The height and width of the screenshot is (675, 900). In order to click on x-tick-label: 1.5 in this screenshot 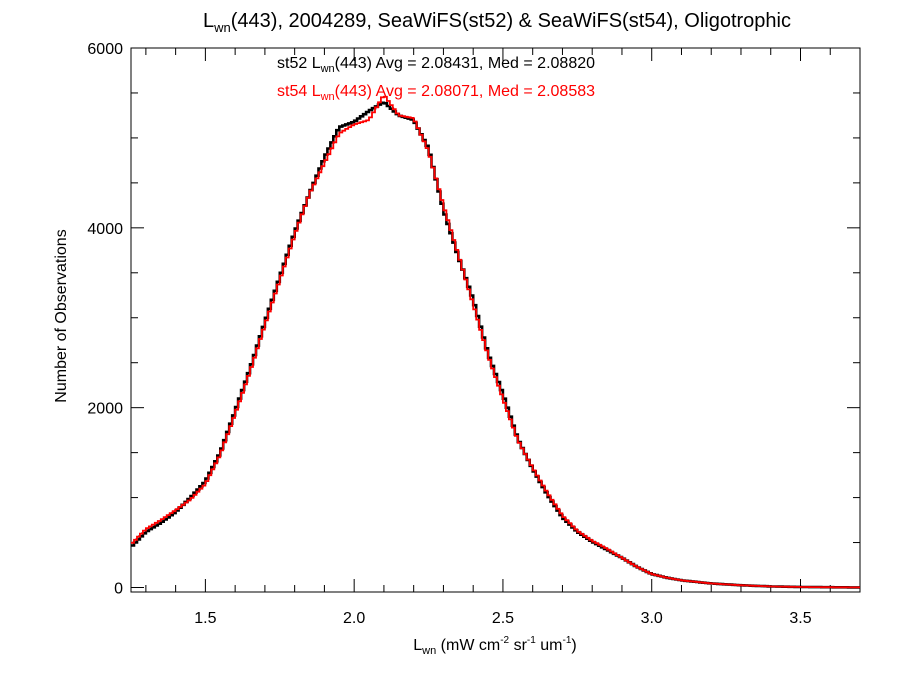, I will do `click(205, 618)`.